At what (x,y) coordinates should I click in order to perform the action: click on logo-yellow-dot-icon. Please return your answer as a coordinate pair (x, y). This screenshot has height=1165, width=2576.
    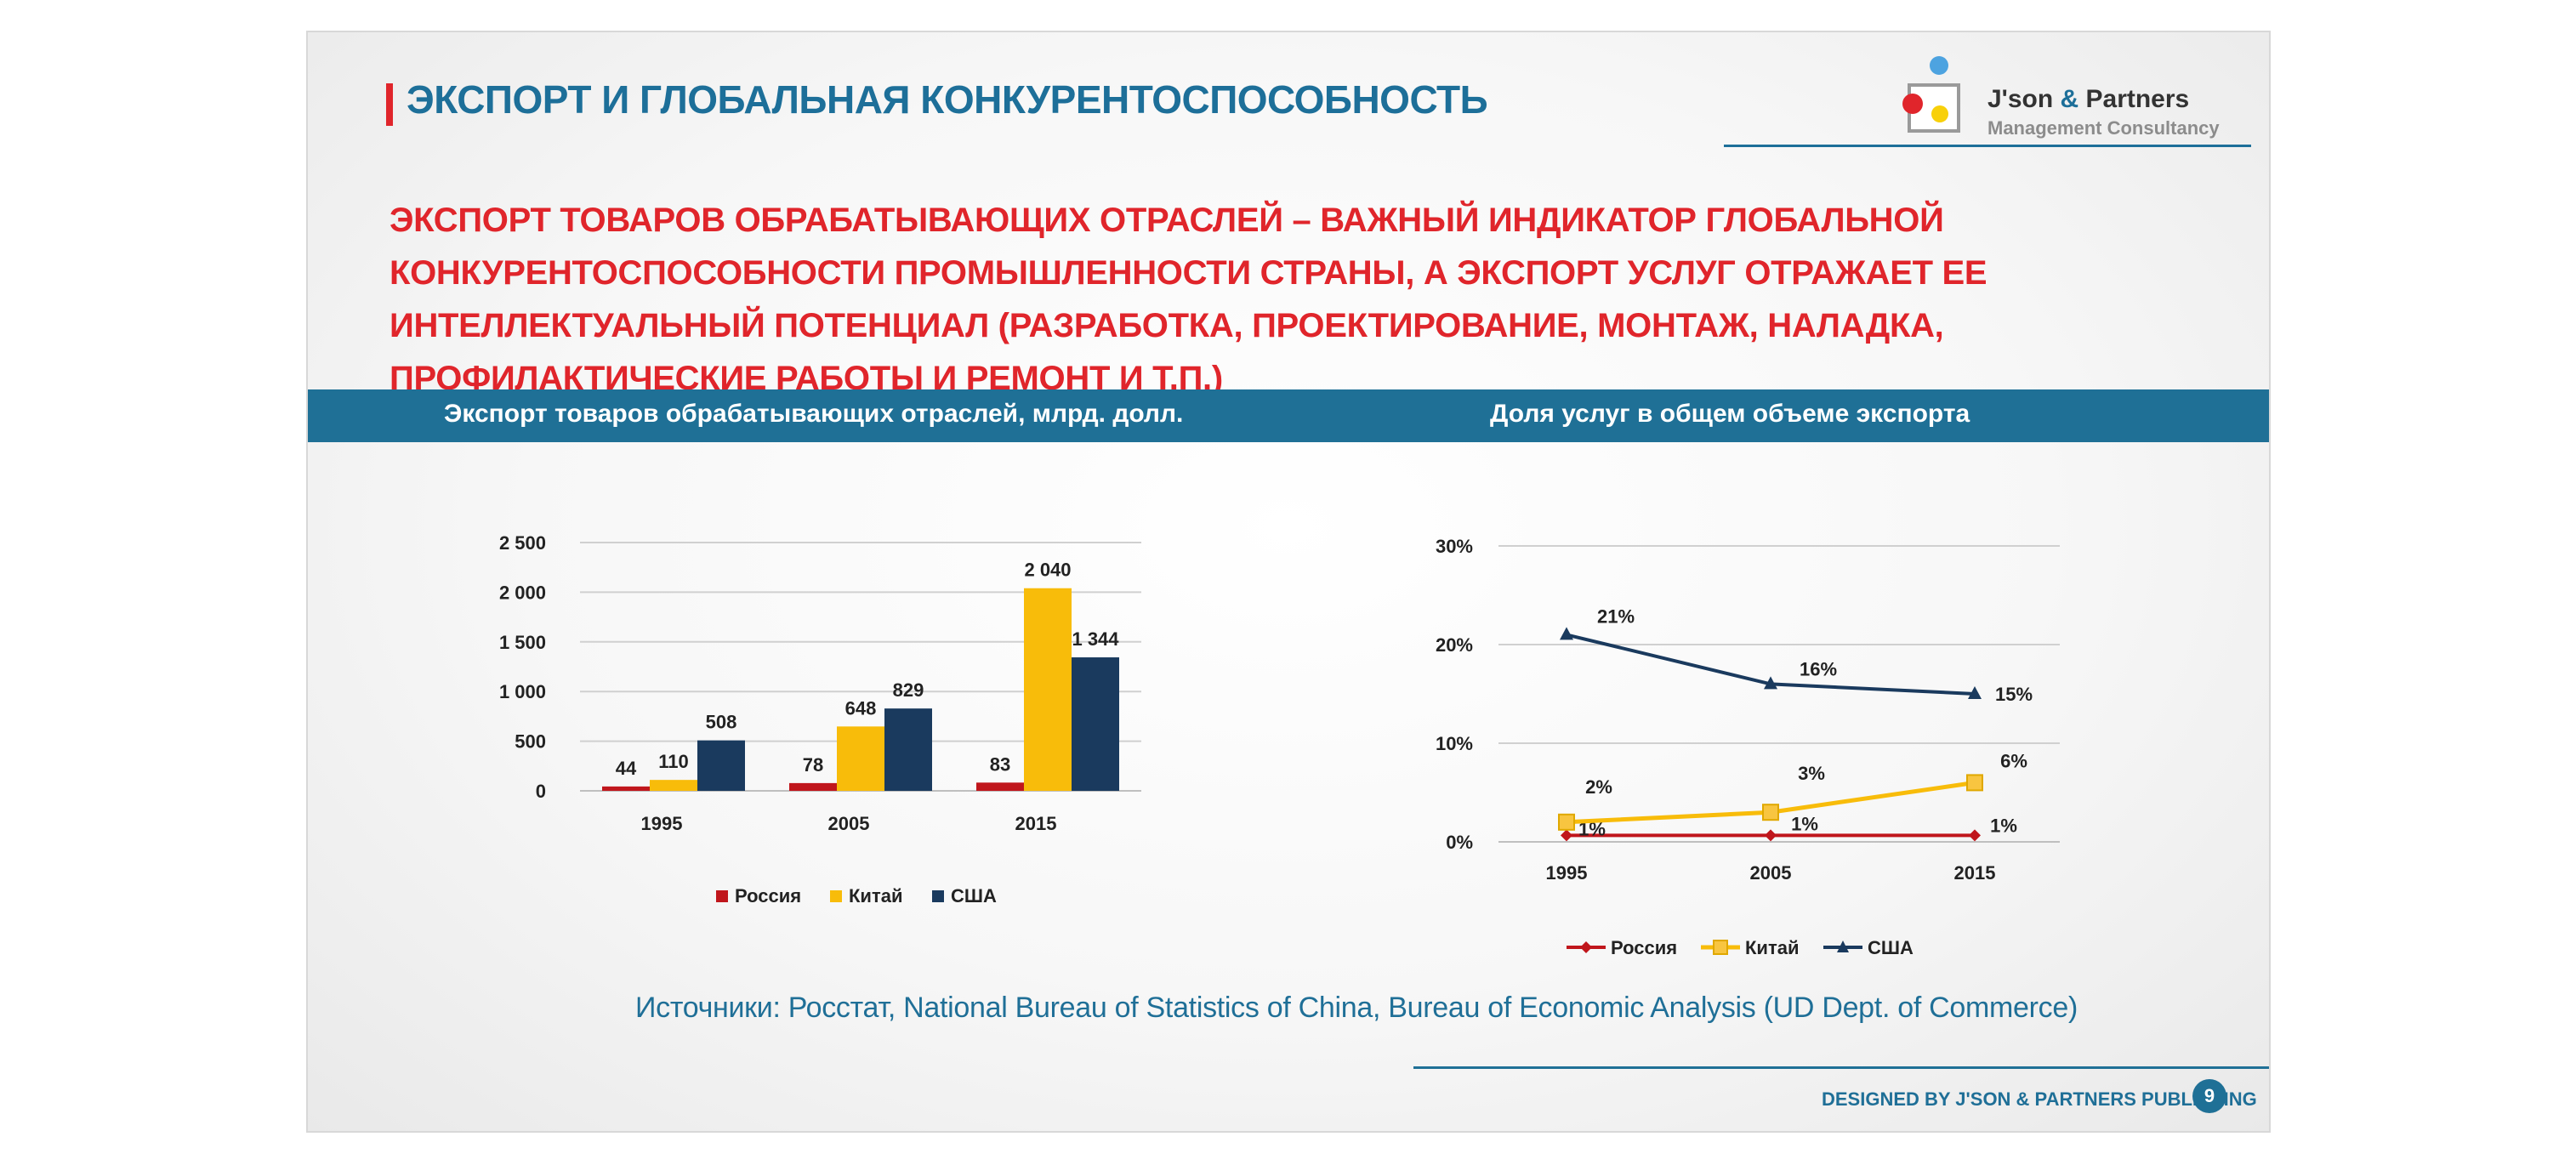
    Looking at the image, I should click on (1939, 114).